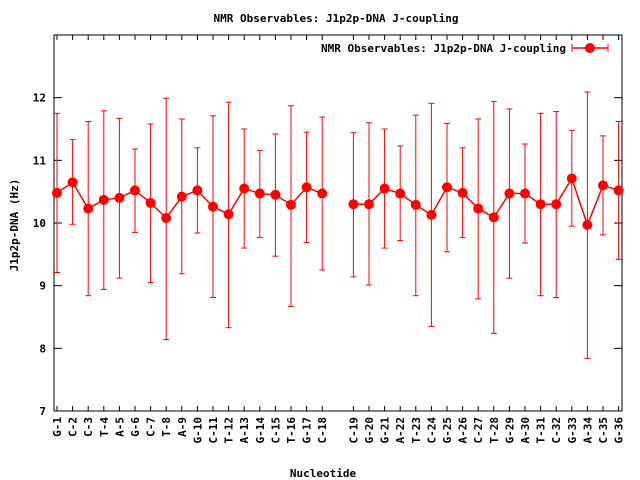  Describe the element at coordinates (603, 430) in the screenshot. I see `x-tick-label: C-35` at that location.